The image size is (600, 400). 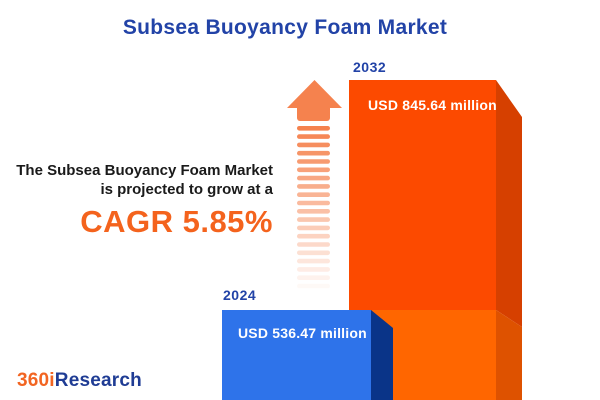 I want to click on bar-2024-front, so click(x=296, y=355).